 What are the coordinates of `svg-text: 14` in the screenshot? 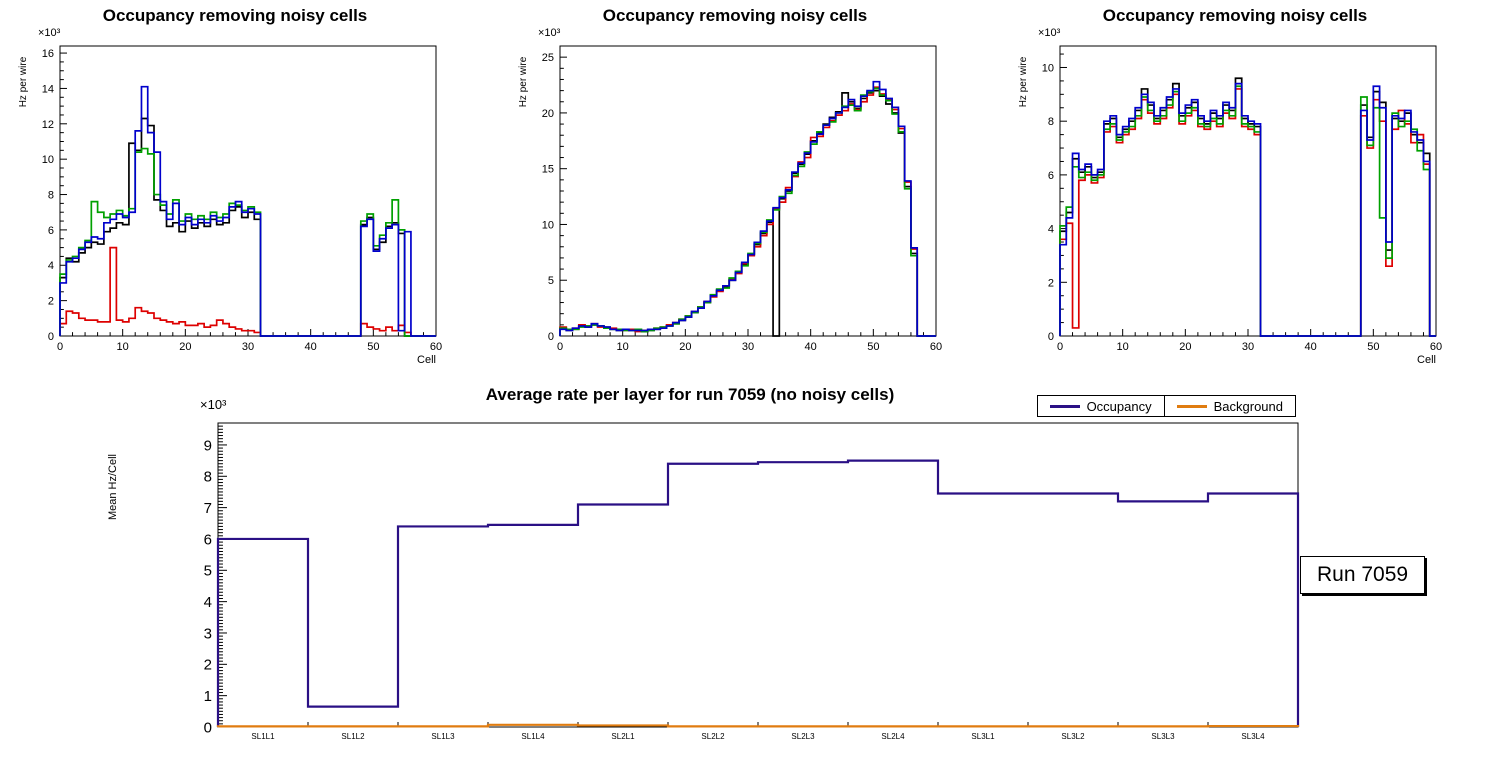 It's located at (48, 89).